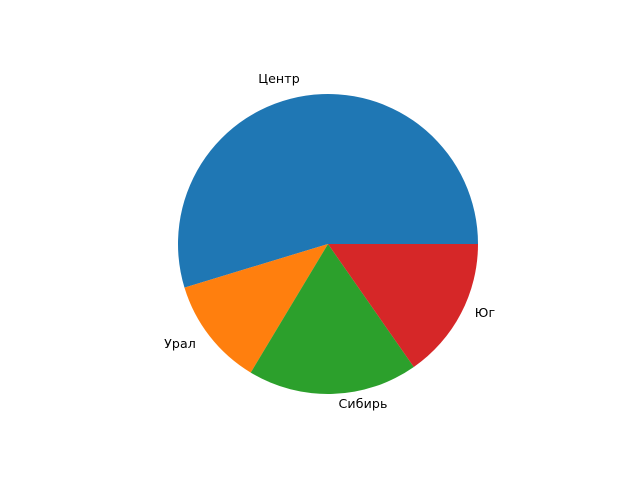 The height and width of the screenshot is (480, 640). Describe the element at coordinates (485, 313) in the screenshot. I see `pie-slice-label-4: Юг` at that location.